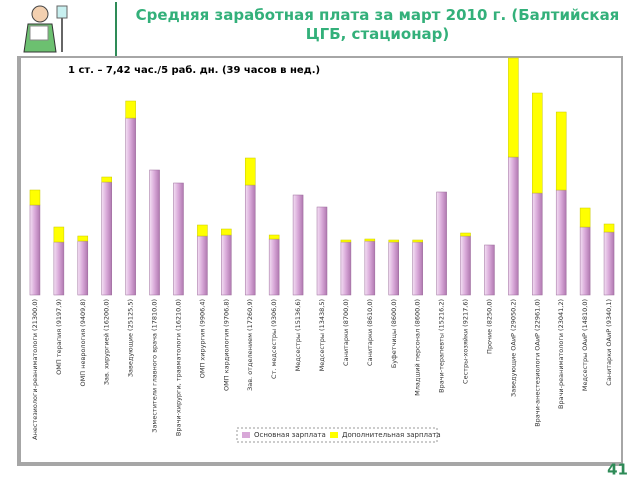  I want to click on x-tick-label: Буфетчицы (8600,0), so click(394, 333).